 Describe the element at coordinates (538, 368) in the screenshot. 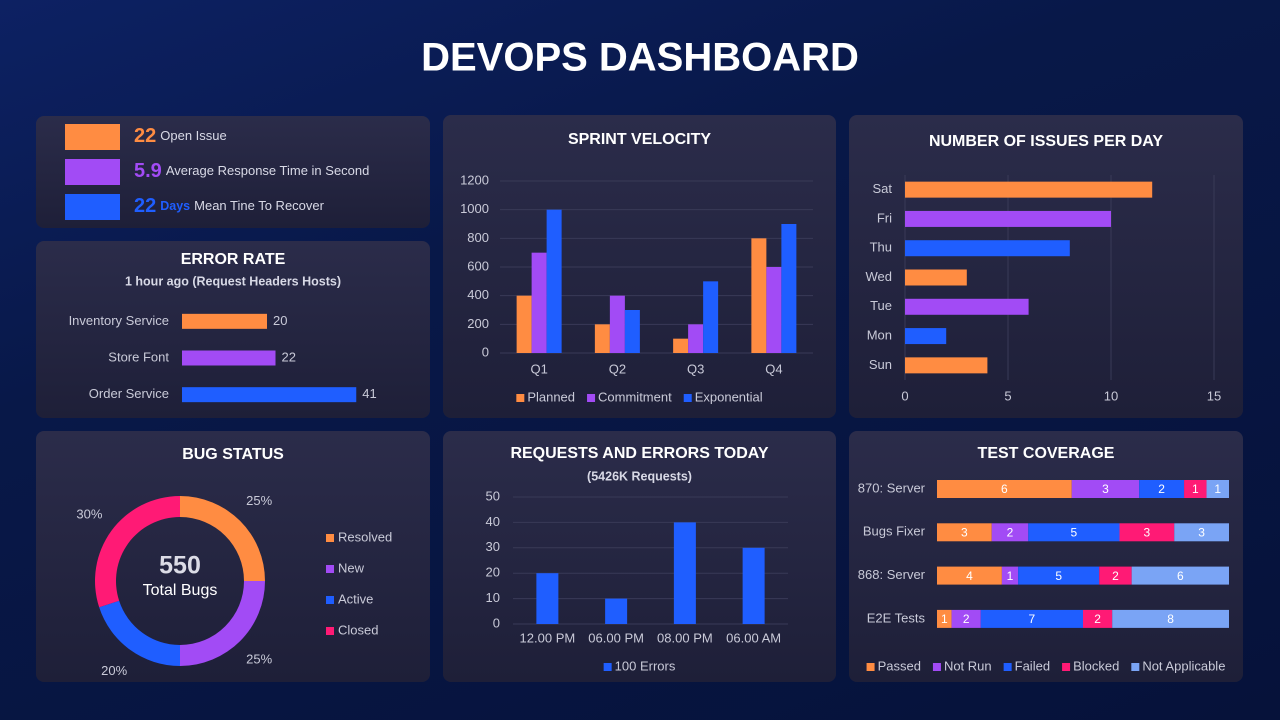

I see `x-tick-label: Q1` at that location.